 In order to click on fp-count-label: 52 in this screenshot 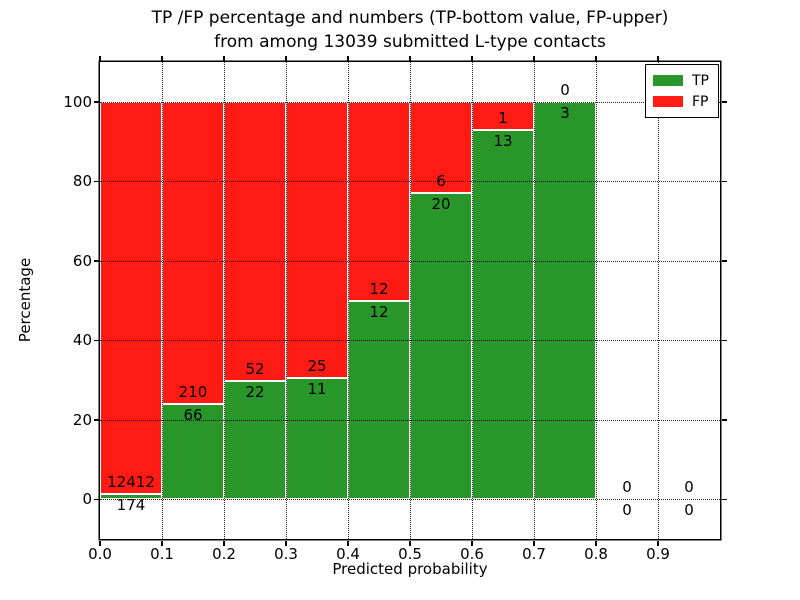, I will do `click(255, 369)`.